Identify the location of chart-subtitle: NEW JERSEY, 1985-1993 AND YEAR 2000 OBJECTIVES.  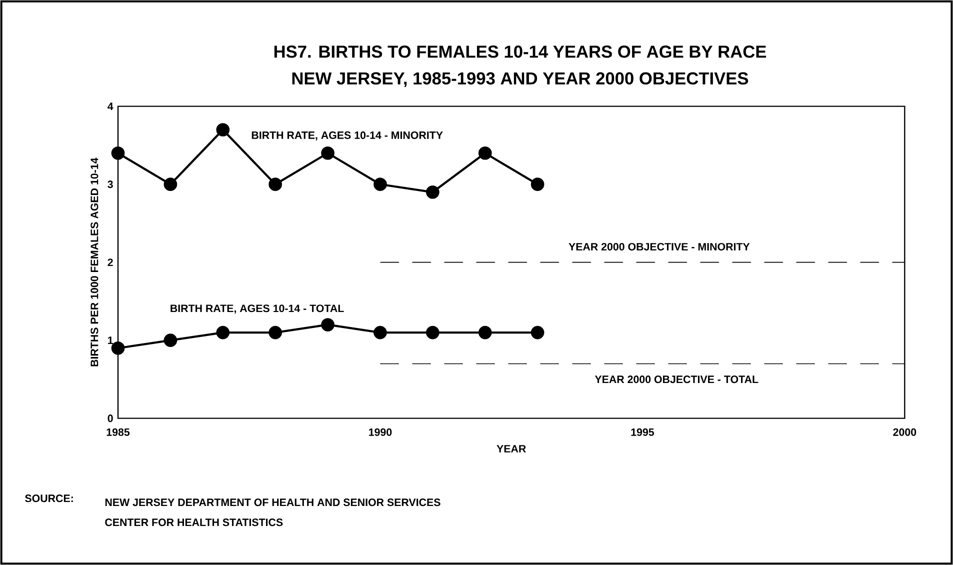
(520, 80).